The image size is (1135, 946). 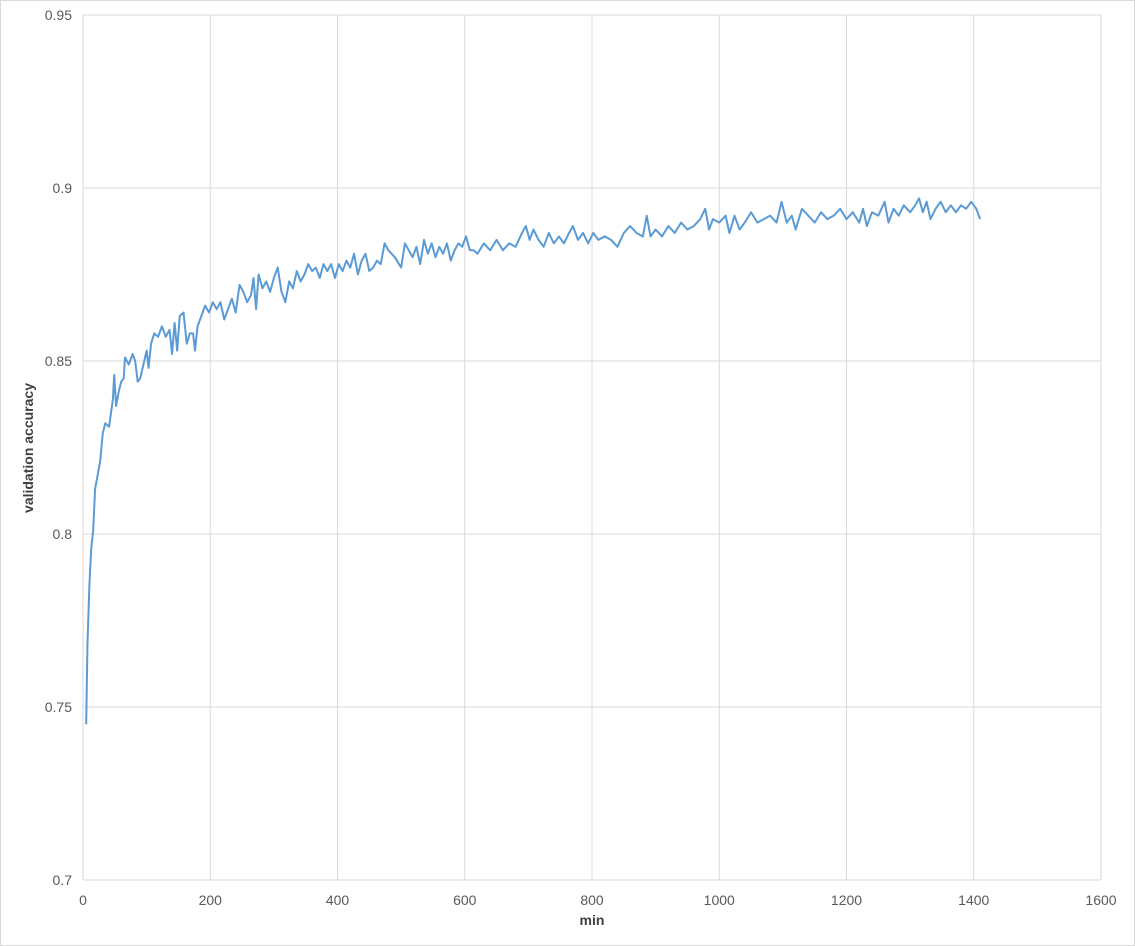 What do you see at coordinates (592, 900) in the screenshot?
I see `x-tick-label: 800` at bounding box center [592, 900].